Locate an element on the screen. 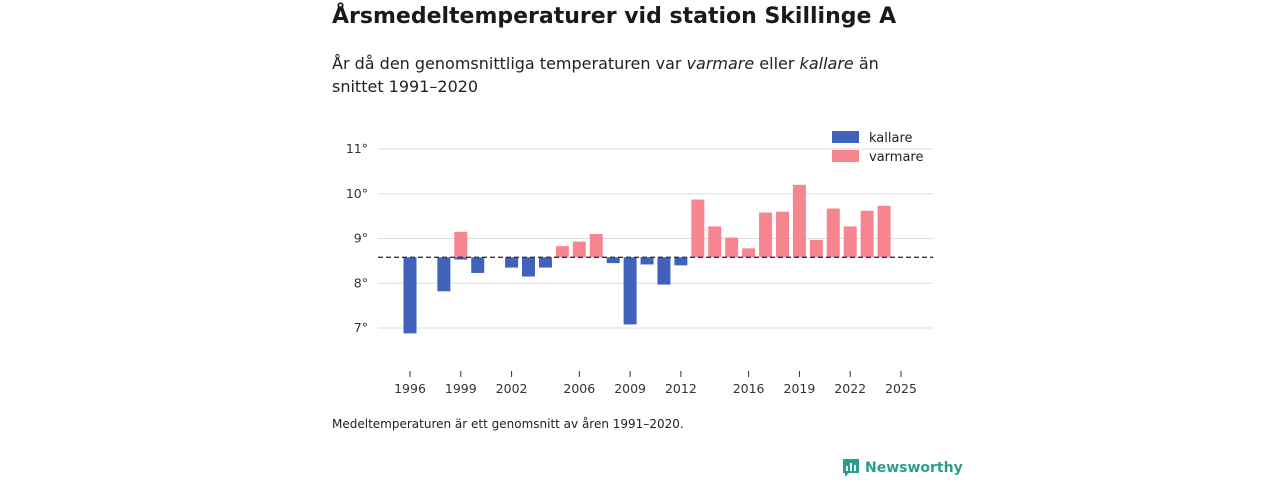  x-tick-label: 2006 is located at coordinates (579, 388).